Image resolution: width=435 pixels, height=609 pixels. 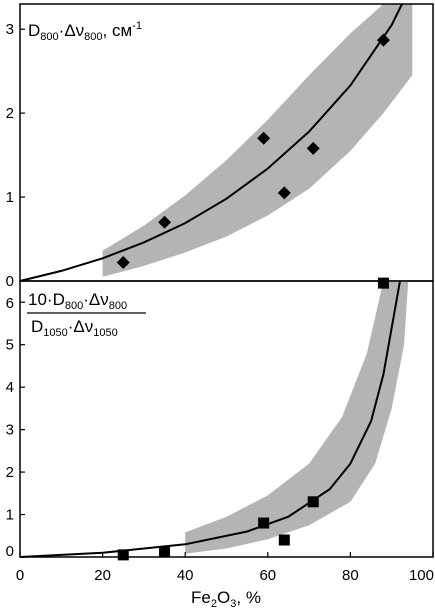 I want to click on y-tick-label: 4, so click(x=10, y=387).